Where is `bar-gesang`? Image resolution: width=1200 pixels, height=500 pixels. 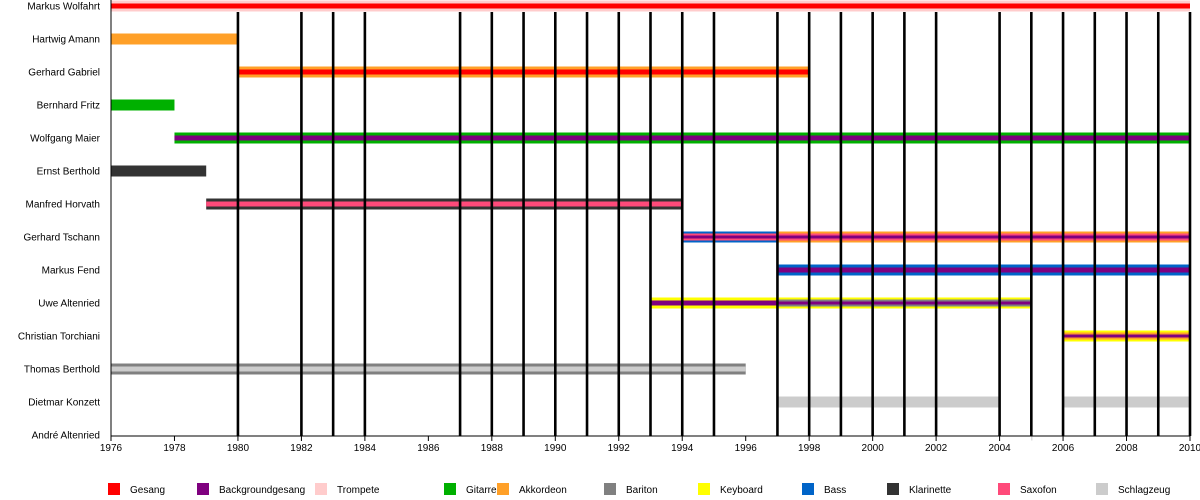 bar-gesang is located at coordinates (650, 6).